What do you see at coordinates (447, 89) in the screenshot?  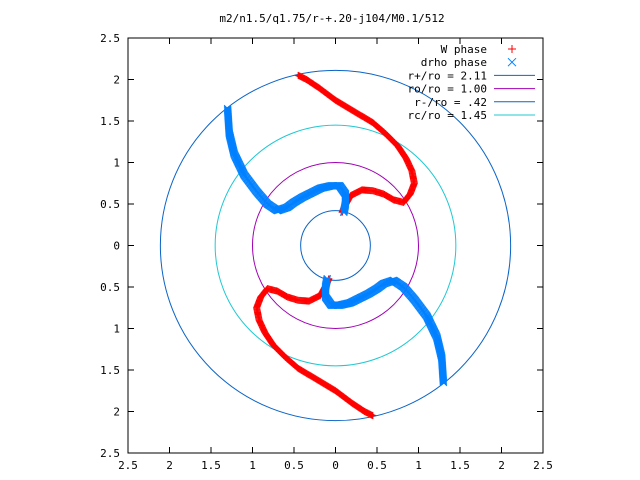 I see `legend-label: ro/ro = 1.00` at bounding box center [447, 89].